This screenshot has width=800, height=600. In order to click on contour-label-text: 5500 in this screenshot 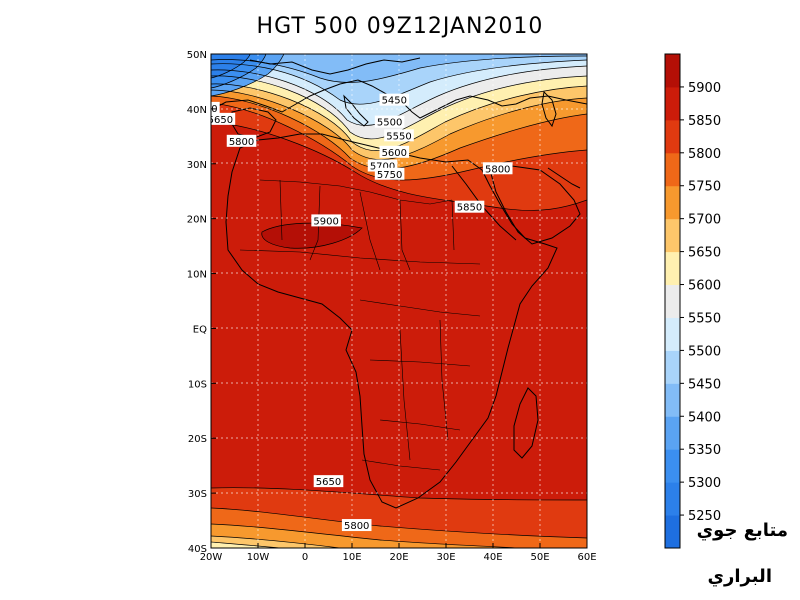, I will do `click(389, 123)`.